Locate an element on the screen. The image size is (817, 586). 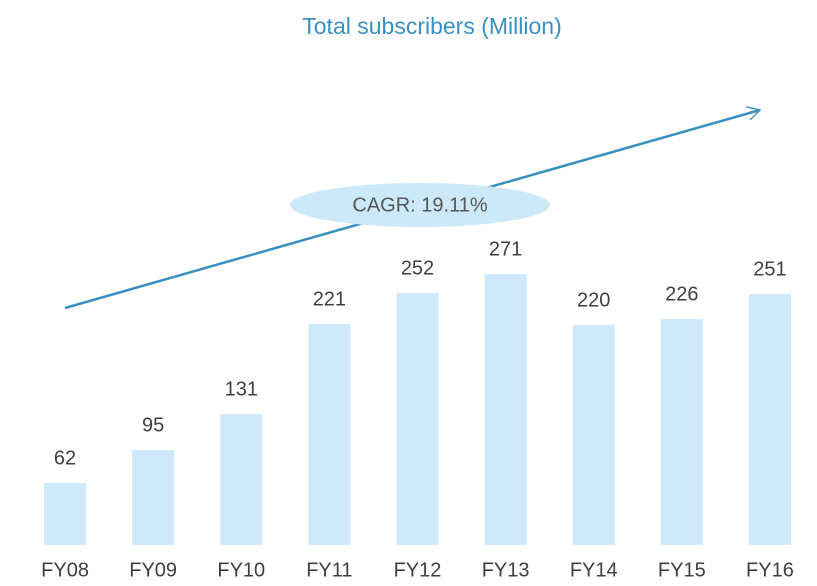
data-label: 252 is located at coordinates (417, 268).